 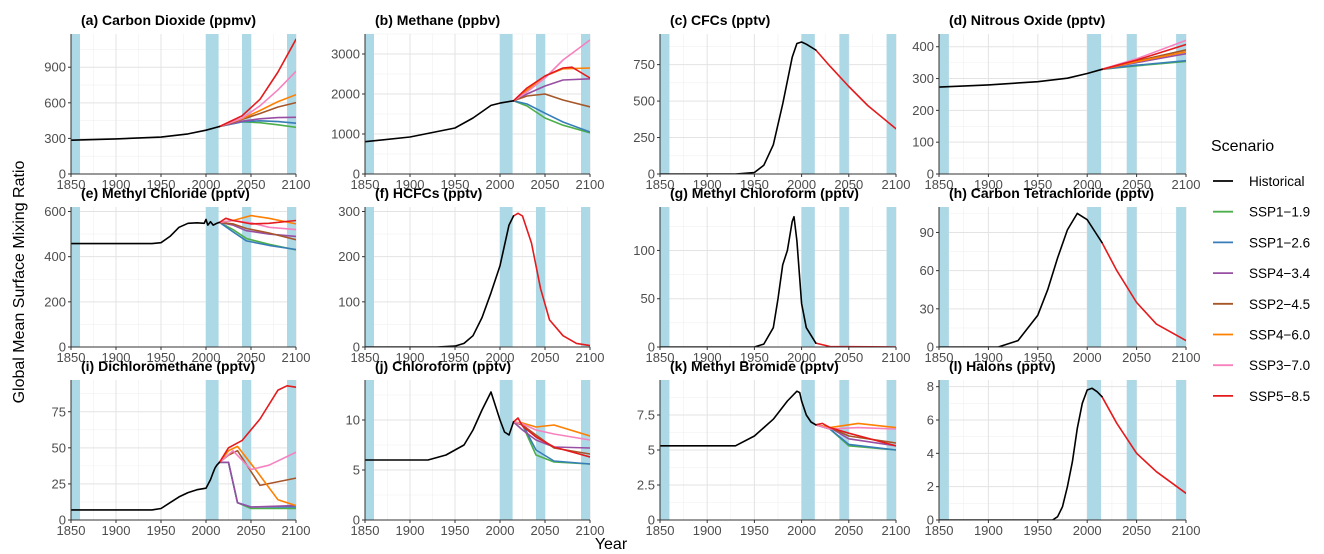 What do you see at coordinates (1277, 181) in the screenshot?
I see `legend-label: Historical` at bounding box center [1277, 181].